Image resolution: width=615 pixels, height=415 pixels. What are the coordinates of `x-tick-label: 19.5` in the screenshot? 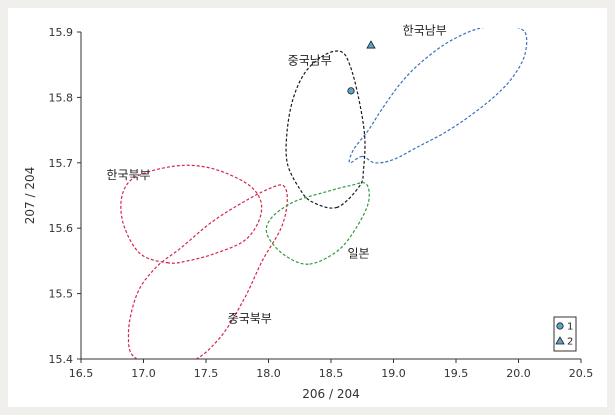 It's located at (456, 373).